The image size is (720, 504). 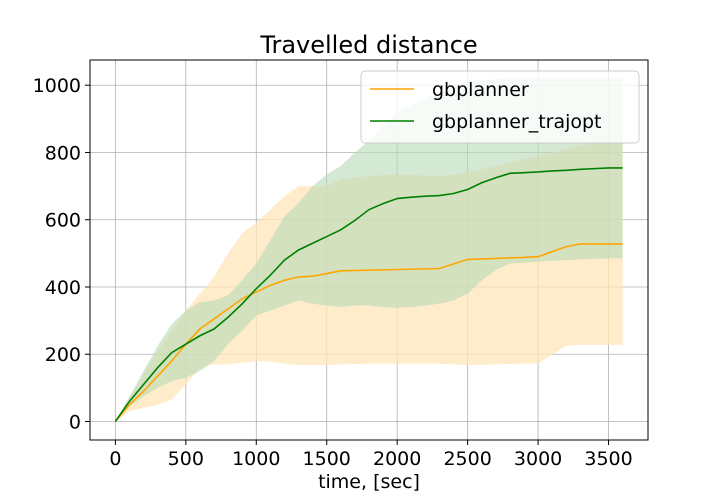 I want to click on legend-box, so click(x=500, y=107).